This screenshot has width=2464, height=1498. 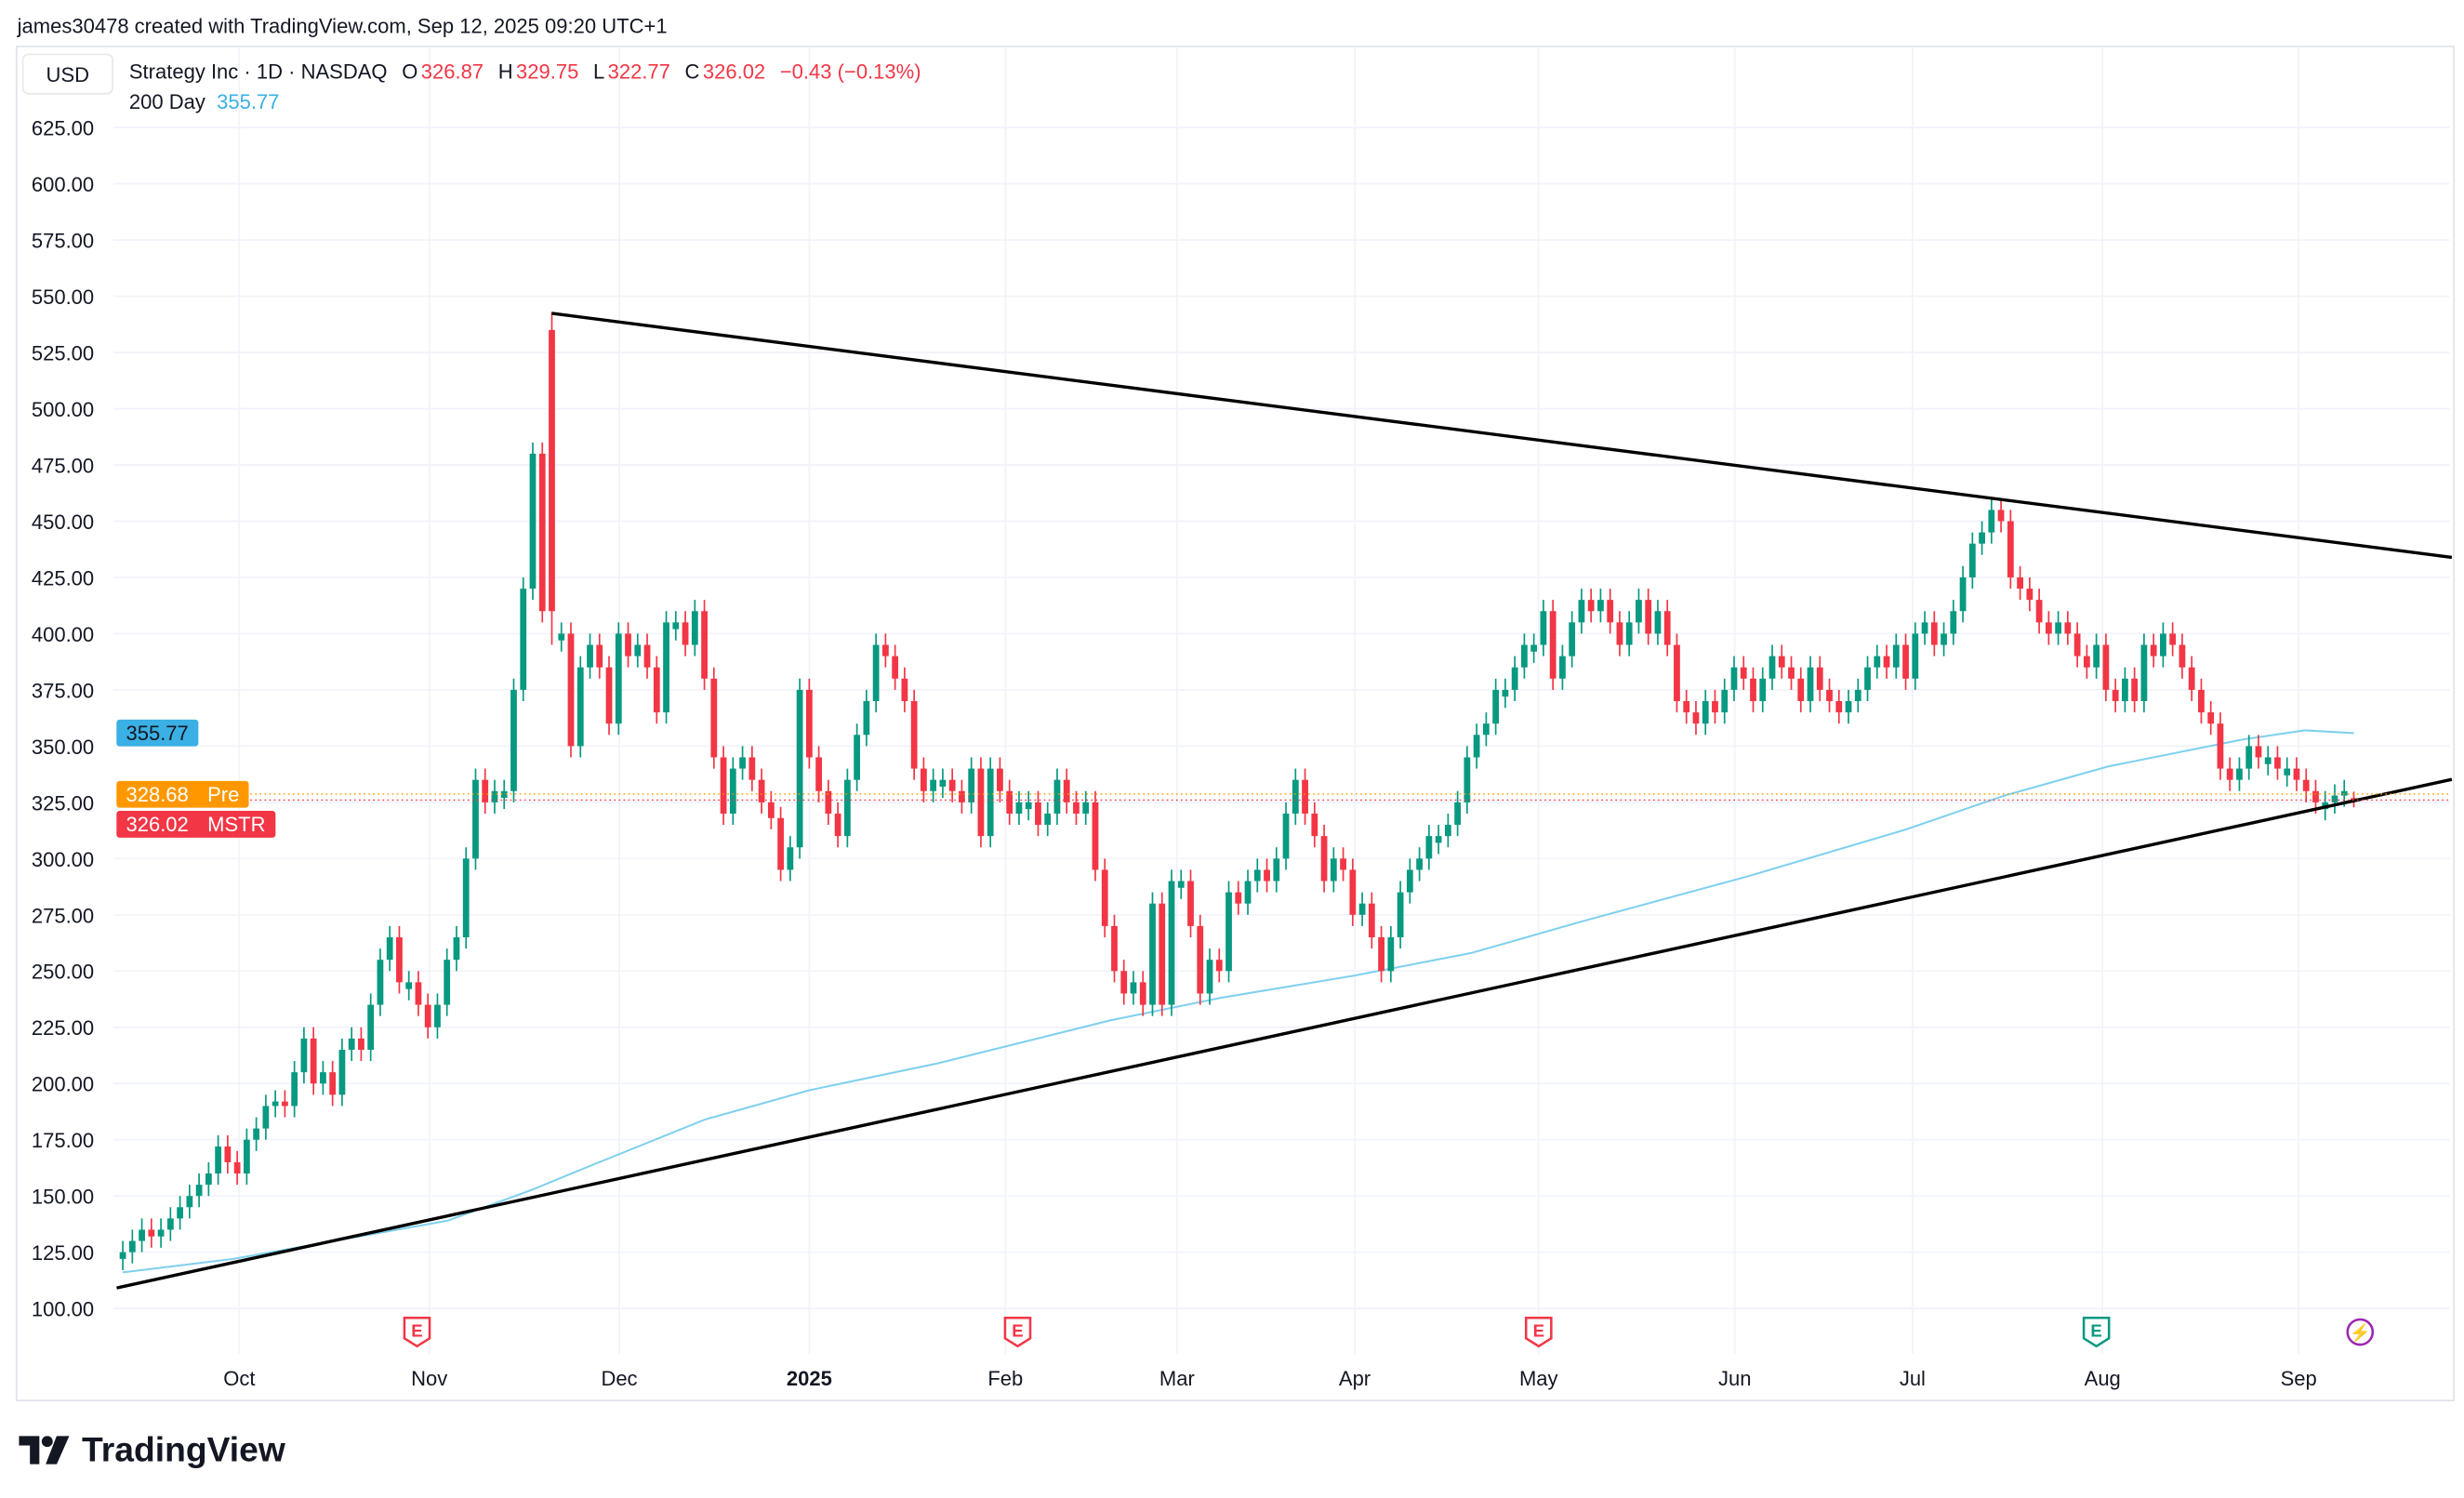 I want to click on price-tag: 326.02 MSTR, so click(x=195, y=824).